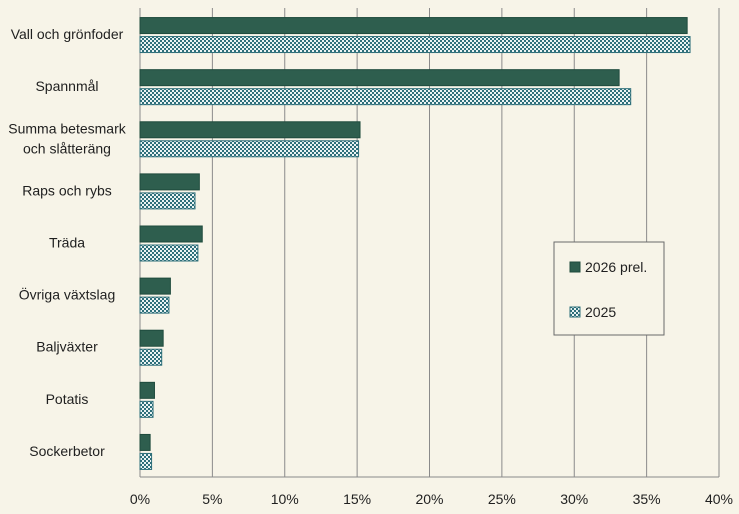 This screenshot has height=514, width=739. I want to click on category-label: Träda, so click(67, 243).